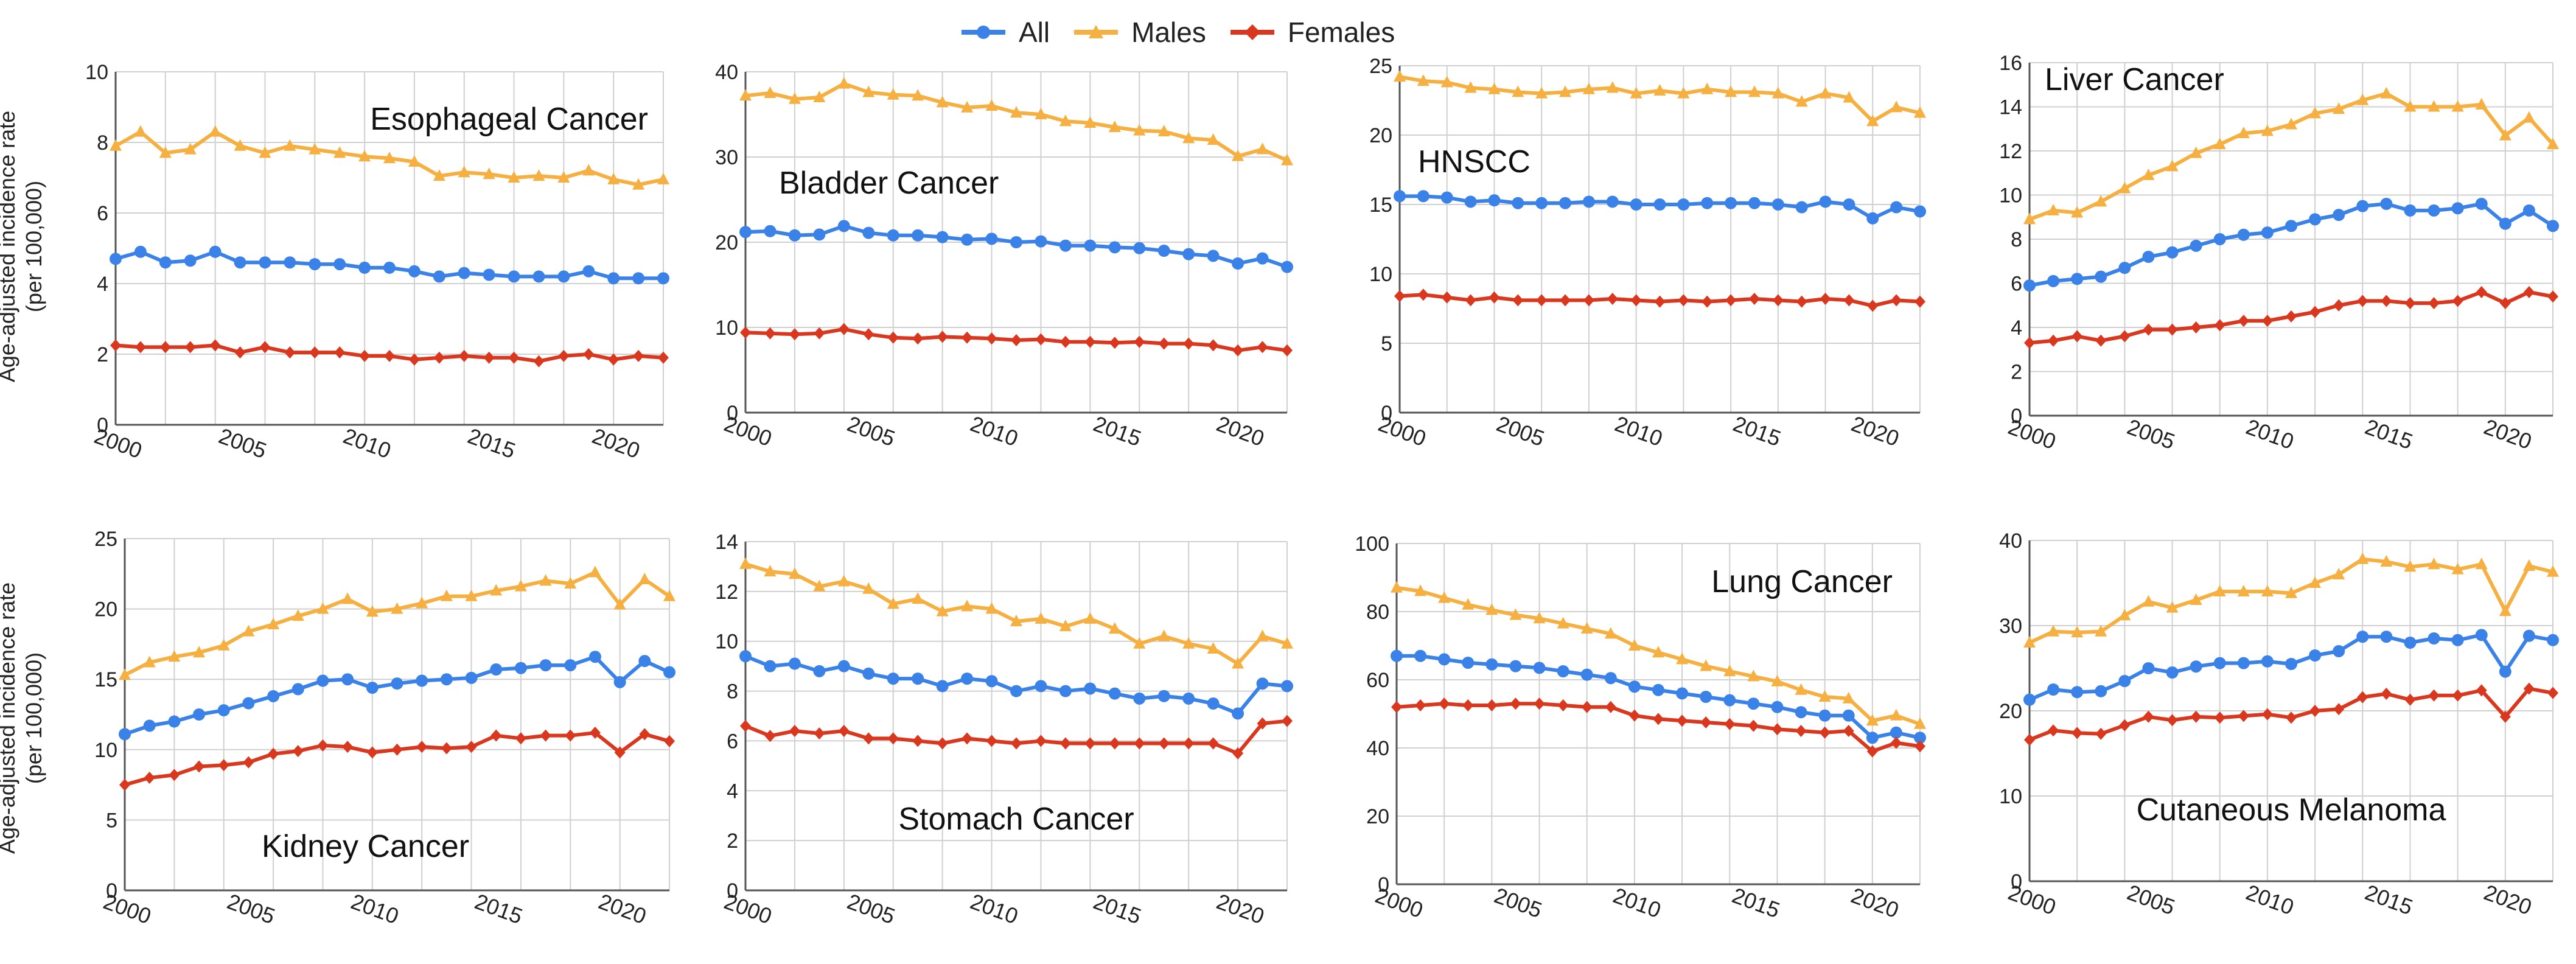  I want to click on panel-3-x-tick-label: 2015, so click(1757, 431).